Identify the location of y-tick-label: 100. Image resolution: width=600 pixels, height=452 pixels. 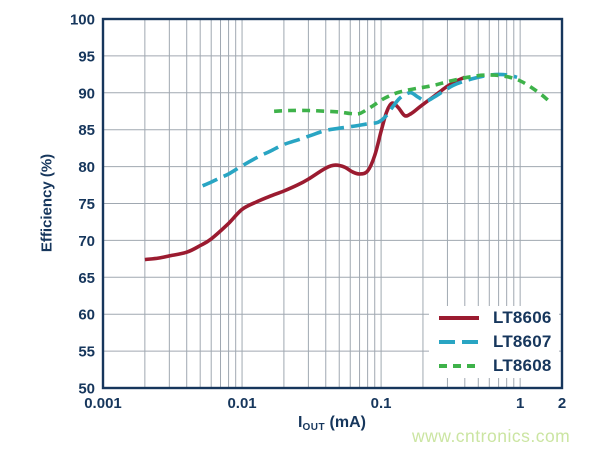
(82, 20).